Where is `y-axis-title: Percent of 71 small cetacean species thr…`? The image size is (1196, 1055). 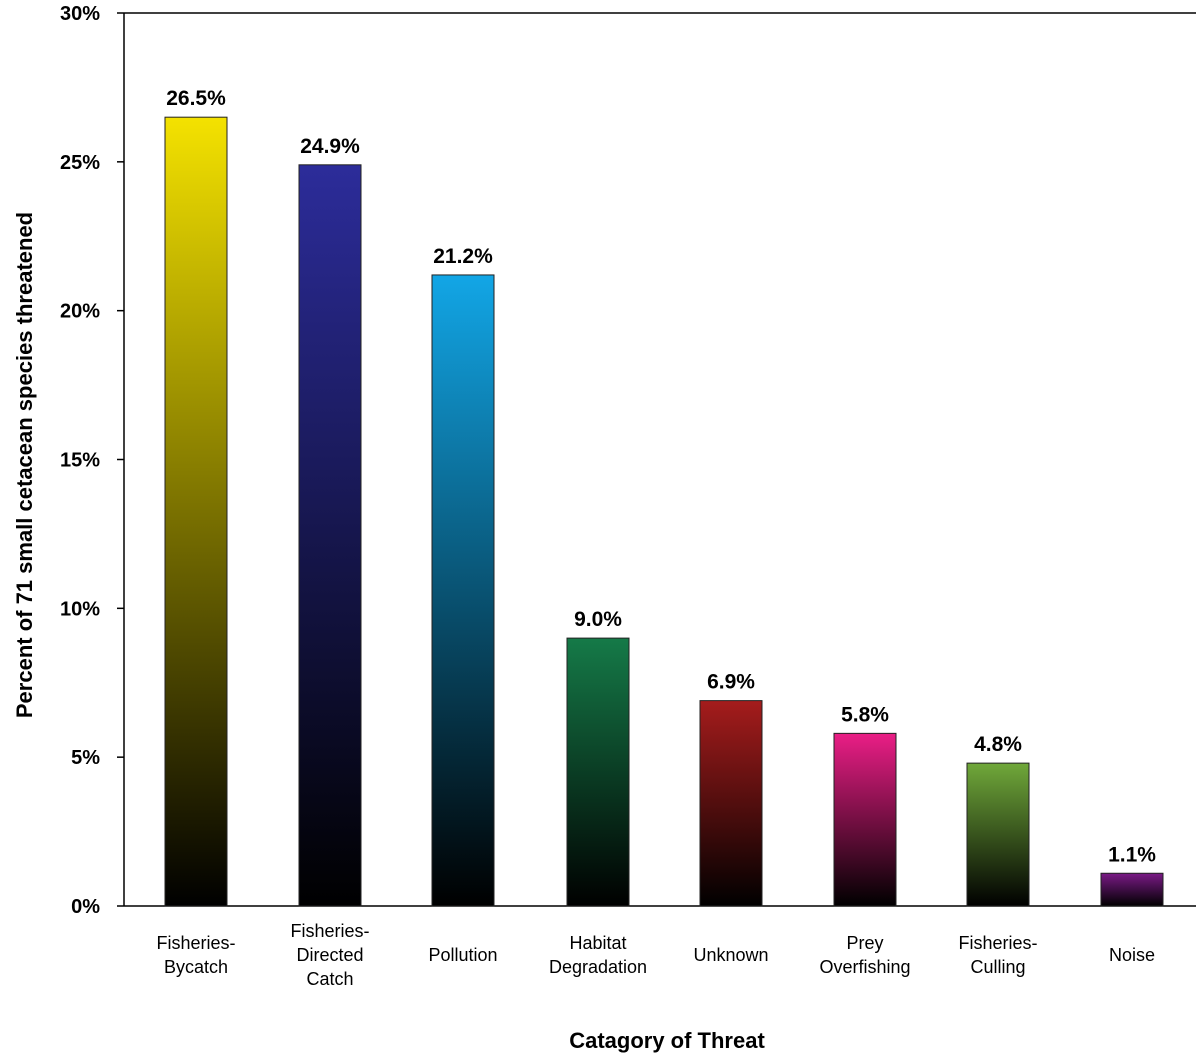 y-axis-title: Percent of 71 small cetacean species thr… is located at coordinates (24, 465).